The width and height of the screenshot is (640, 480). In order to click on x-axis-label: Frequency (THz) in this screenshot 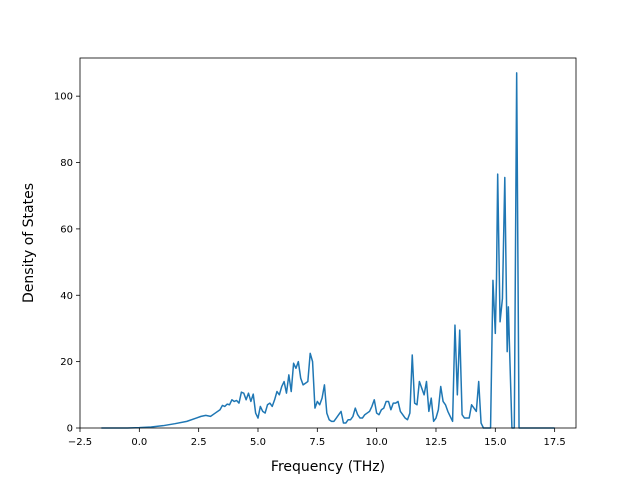, I will do `click(328, 467)`.